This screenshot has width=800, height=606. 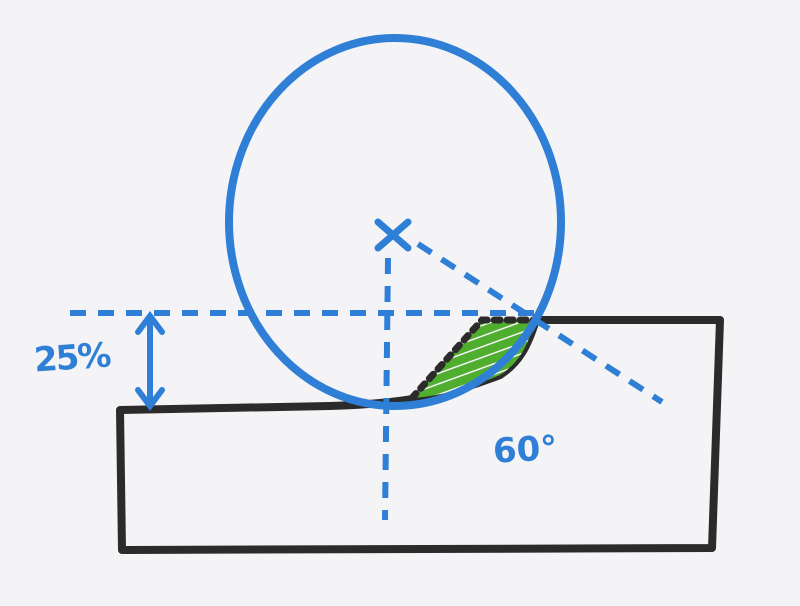 What do you see at coordinates (386, 389) in the screenshot?
I see `vertical-dashed-line` at bounding box center [386, 389].